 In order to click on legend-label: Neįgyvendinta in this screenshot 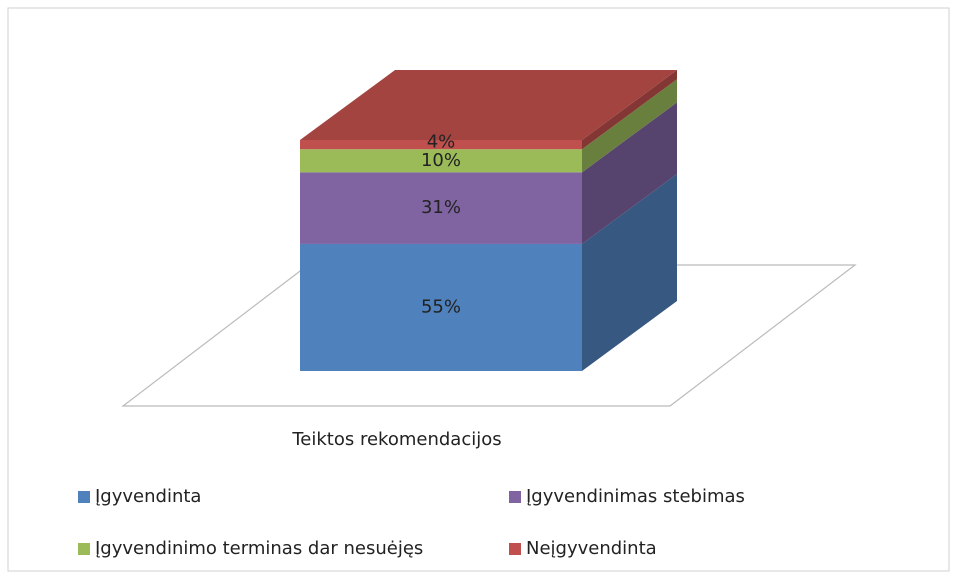, I will do `click(591, 548)`.